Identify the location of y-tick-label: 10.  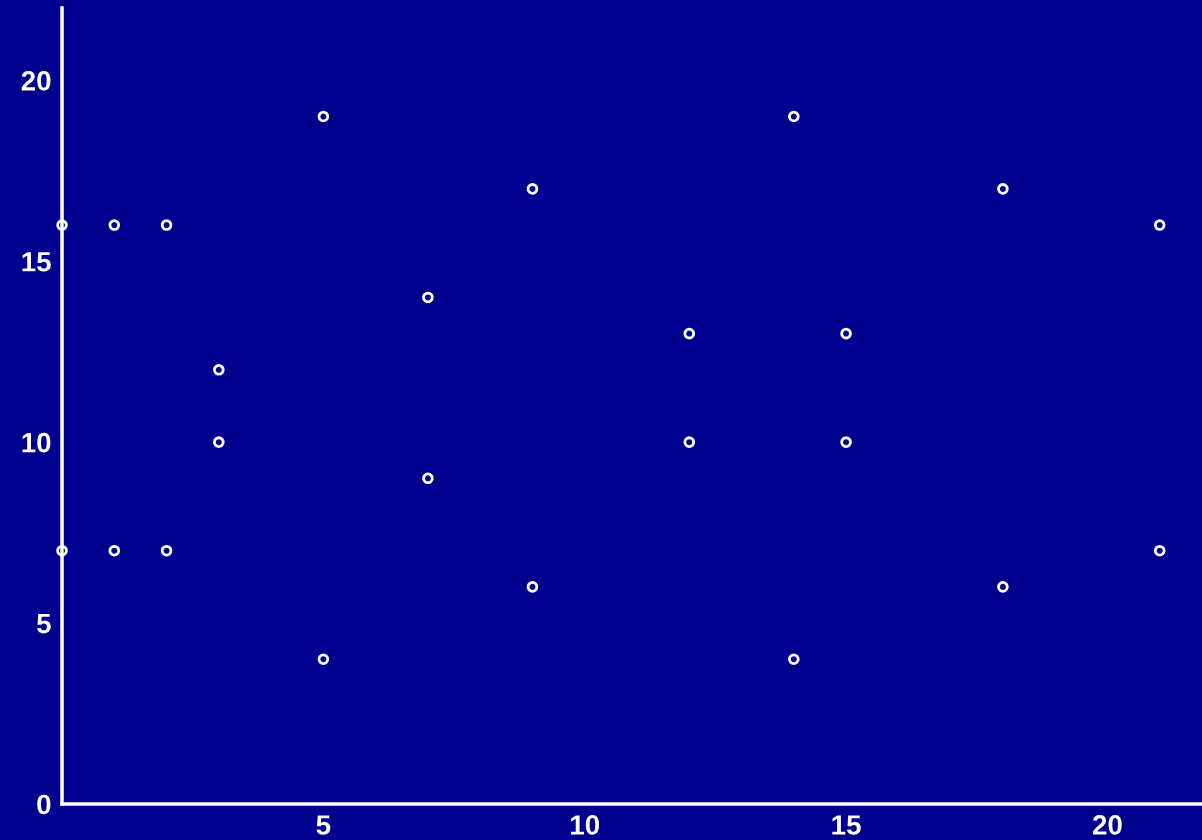
(36, 442).